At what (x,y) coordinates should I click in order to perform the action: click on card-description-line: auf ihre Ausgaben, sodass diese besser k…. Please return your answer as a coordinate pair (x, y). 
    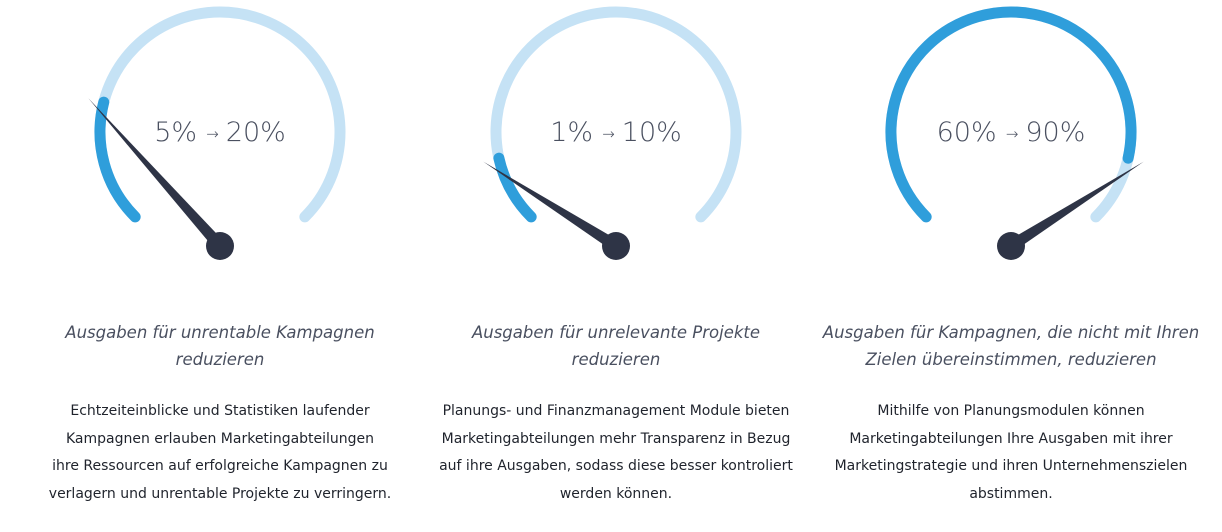
    Looking at the image, I should click on (616, 466).